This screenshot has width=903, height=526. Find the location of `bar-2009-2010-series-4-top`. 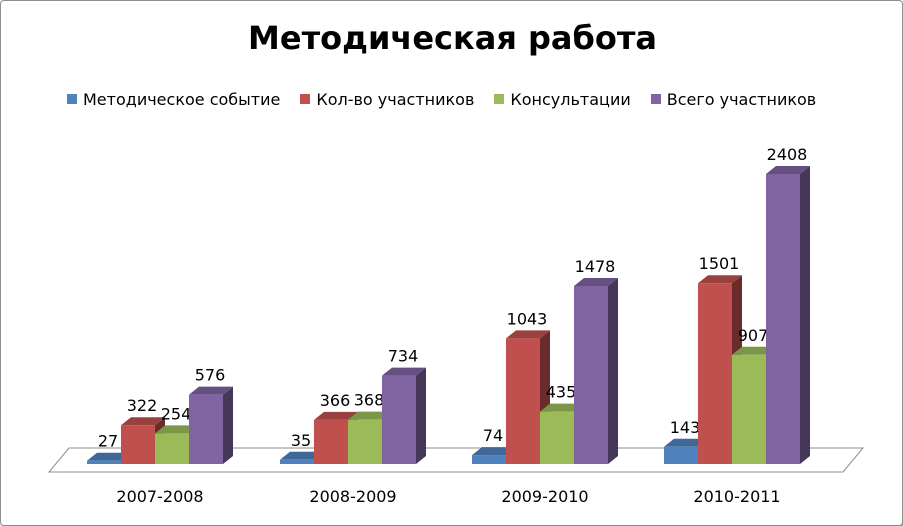

bar-2009-2010-series-4-top is located at coordinates (596, 282).